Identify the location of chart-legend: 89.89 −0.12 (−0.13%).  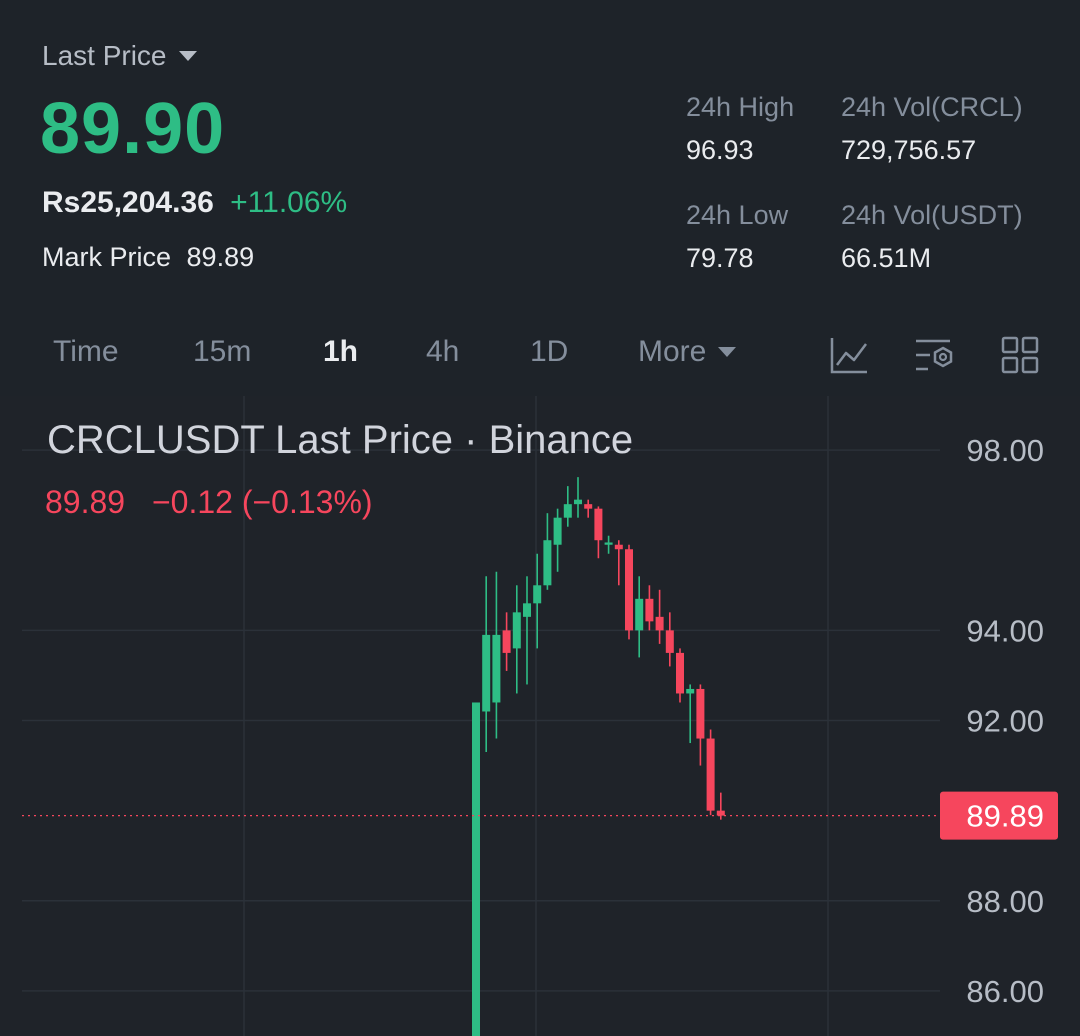
(209, 502).